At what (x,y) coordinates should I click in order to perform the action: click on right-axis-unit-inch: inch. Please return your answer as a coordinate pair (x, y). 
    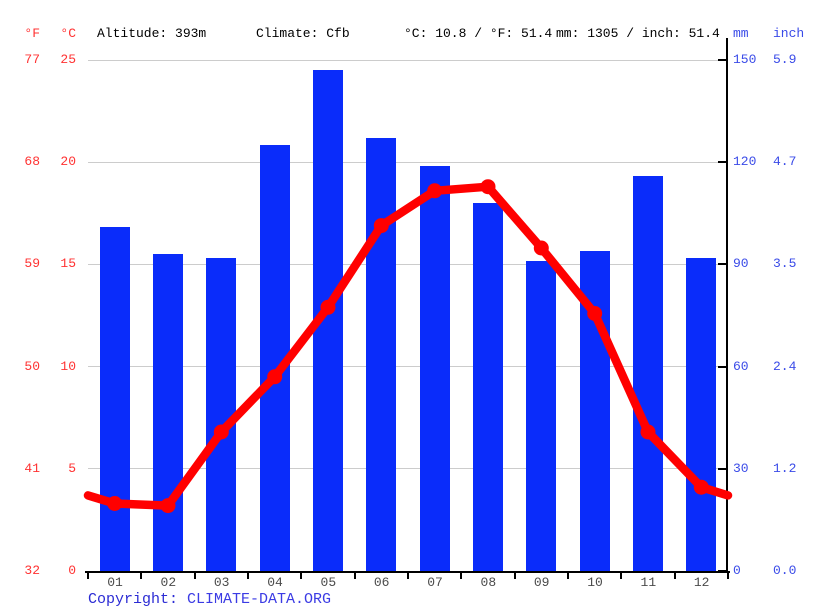
    Looking at the image, I should click on (789, 33).